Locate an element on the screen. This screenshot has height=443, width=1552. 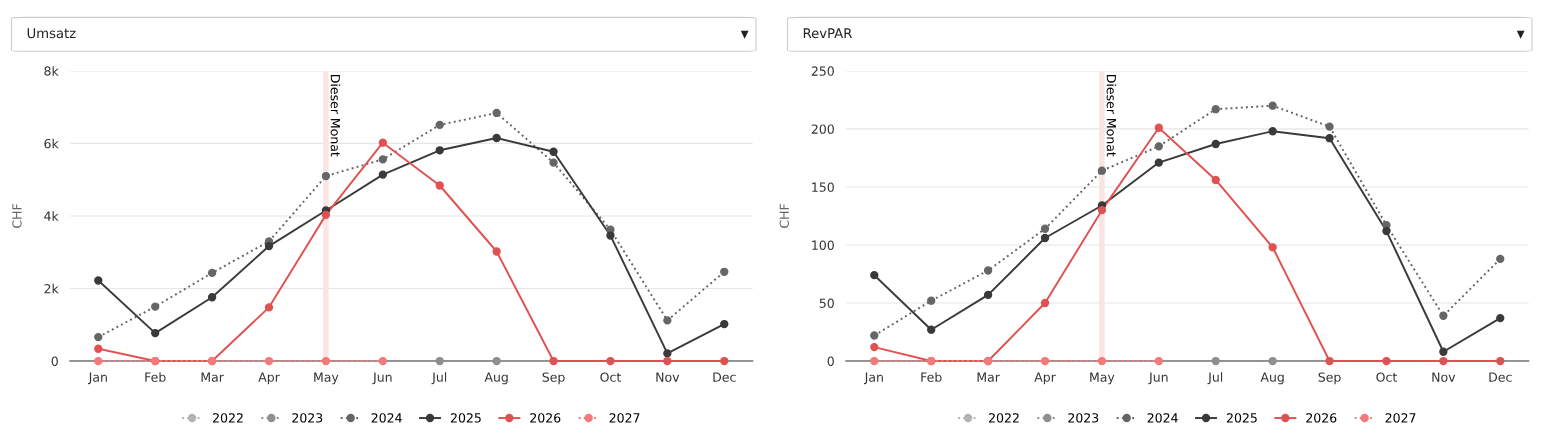
y-tick-label: 250 is located at coordinates (822, 71).